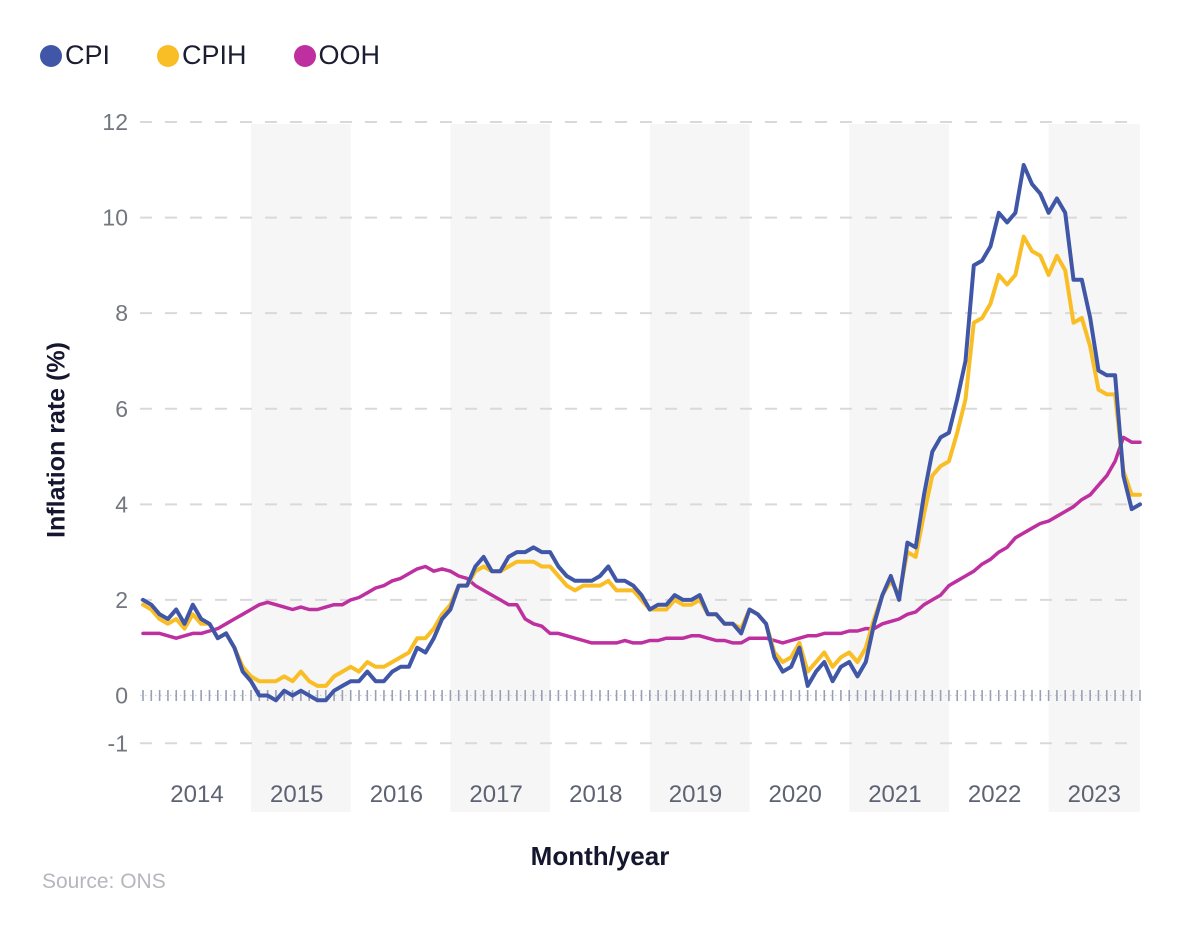  I want to click on x-tick-label-2020: 2020, so click(795, 794).